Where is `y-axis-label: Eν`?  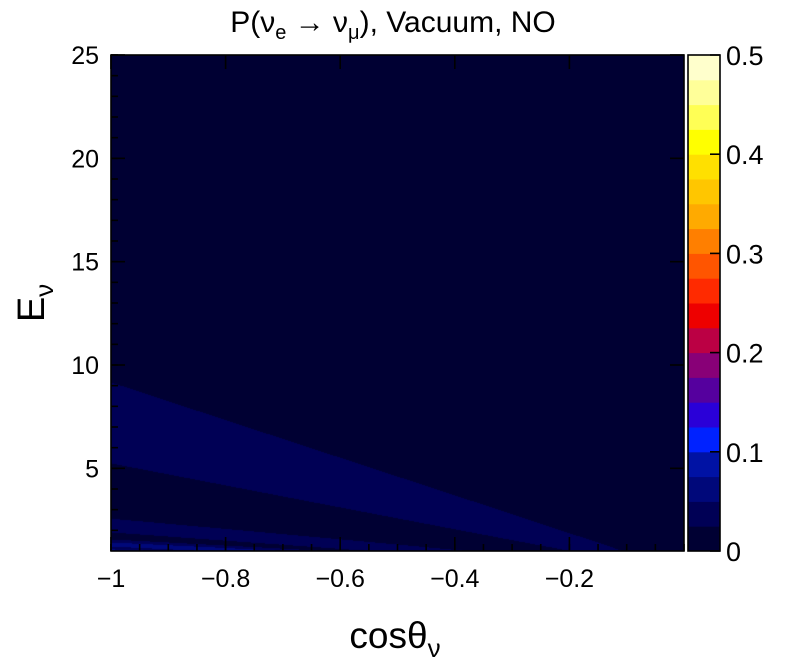 y-axis-label: Eν is located at coordinates (35, 303).